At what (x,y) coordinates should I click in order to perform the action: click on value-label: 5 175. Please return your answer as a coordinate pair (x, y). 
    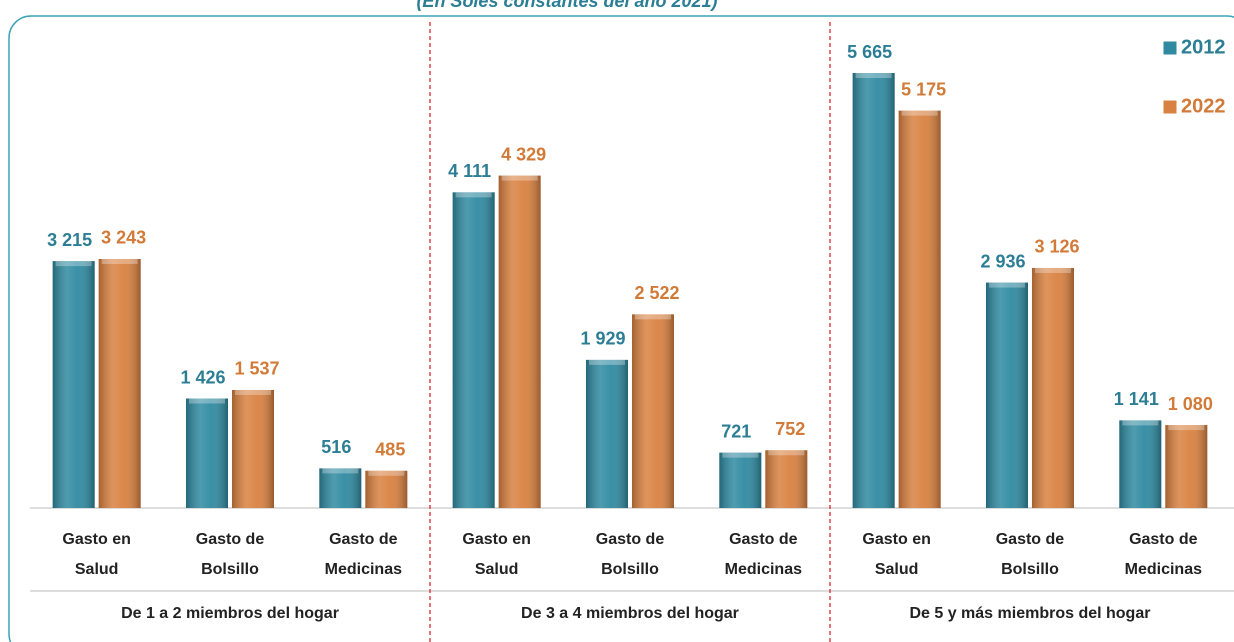
    Looking at the image, I should click on (923, 89).